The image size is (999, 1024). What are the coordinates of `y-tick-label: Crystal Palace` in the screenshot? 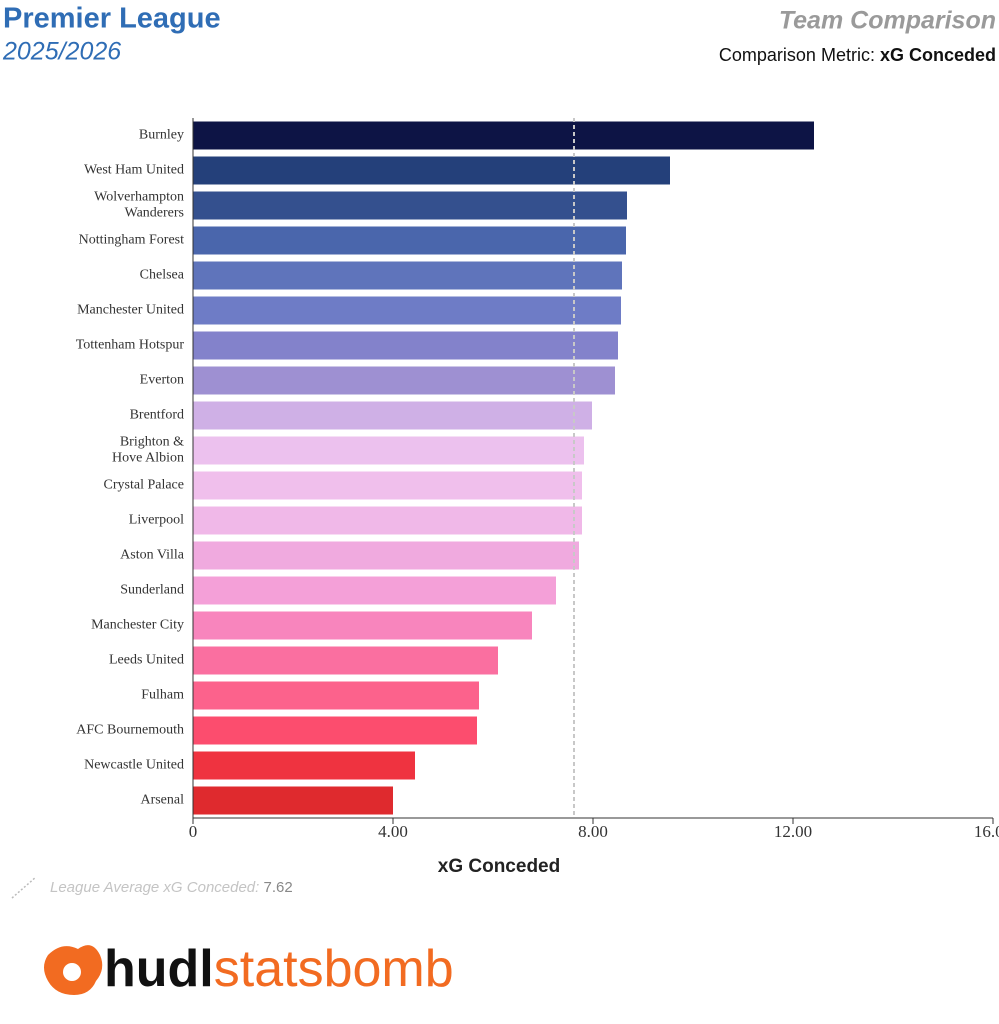 It's located at (144, 485).